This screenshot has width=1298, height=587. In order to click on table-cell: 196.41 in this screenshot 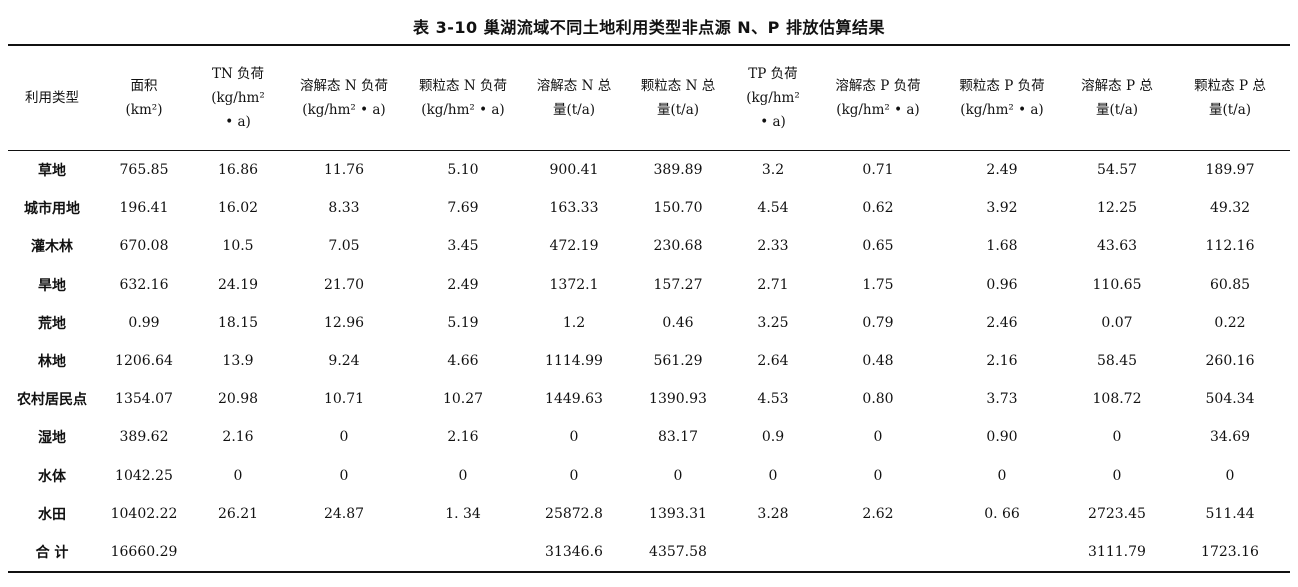, I will do `click(144, 208)`.